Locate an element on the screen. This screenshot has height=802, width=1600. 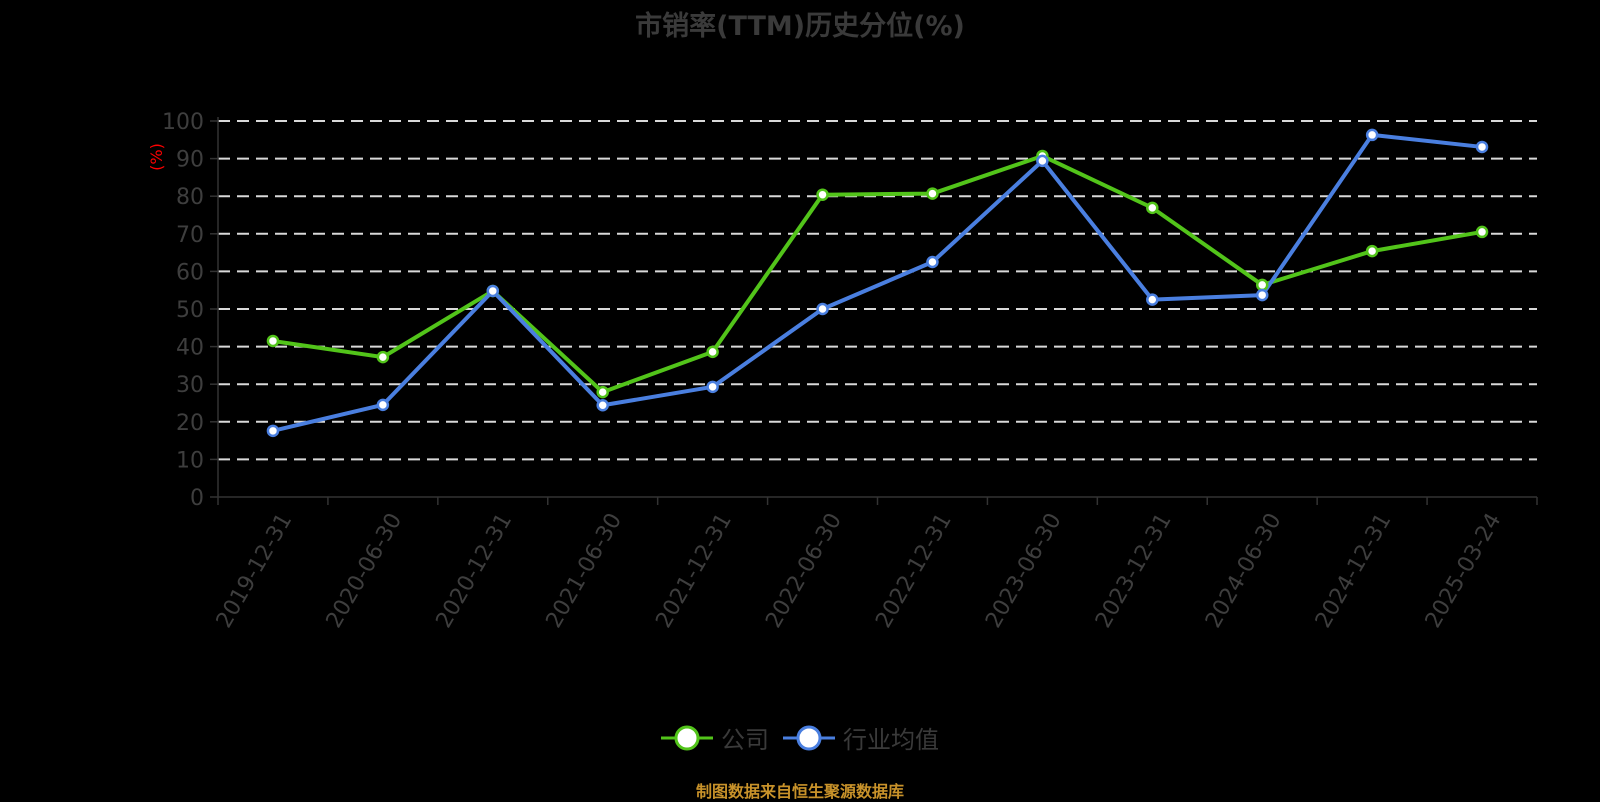
y-tick-label: 100 is located at coordinates (183, 122).